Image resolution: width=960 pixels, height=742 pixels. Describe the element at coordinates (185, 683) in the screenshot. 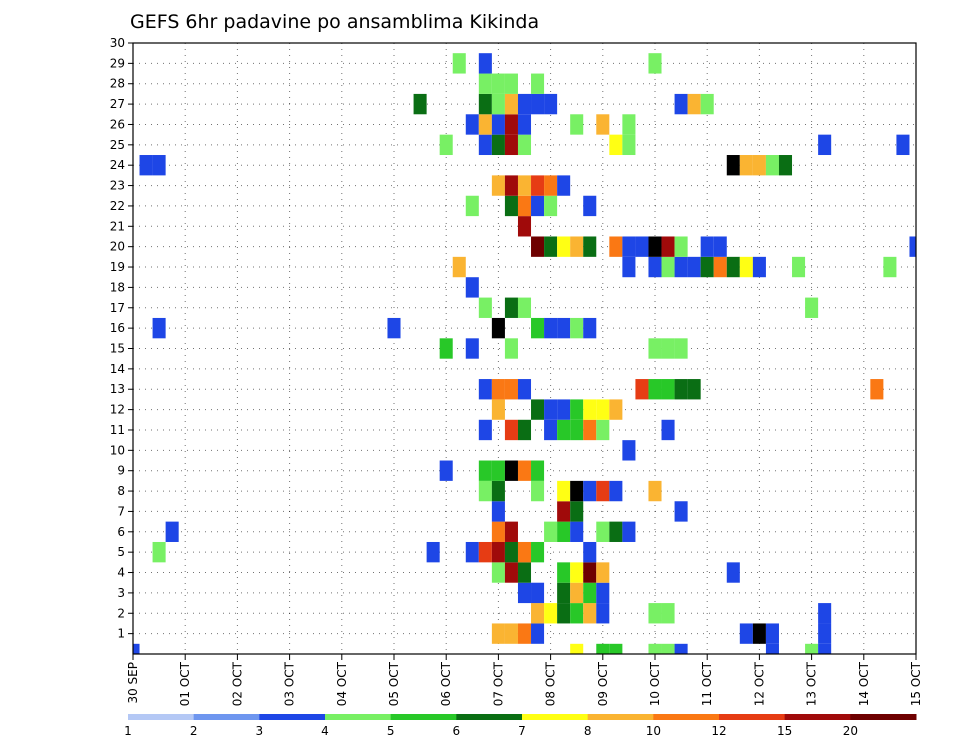

I see `x-tick-label: 01 OCT` at that location.